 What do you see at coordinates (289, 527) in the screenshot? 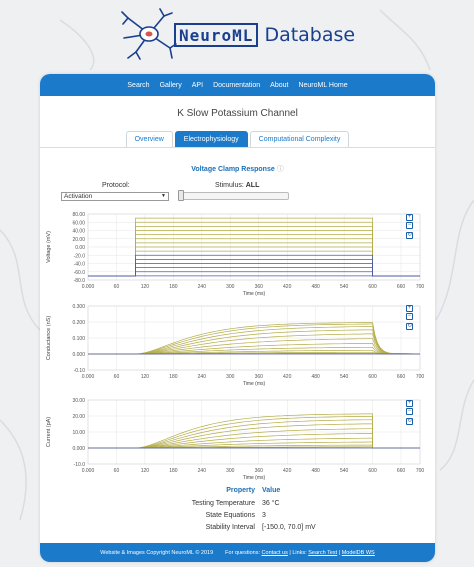
I see `property-value: [-150.0, 70.0] mV` at bounding box center [289, 527].